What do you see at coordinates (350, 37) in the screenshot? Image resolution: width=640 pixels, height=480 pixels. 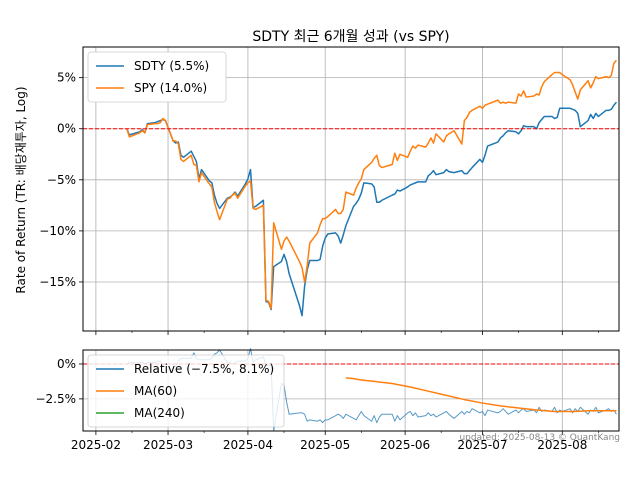 I see `chart-title: SDTY 최근 6개월 성과 (vs SPY)` at bounding box center [350, 37].